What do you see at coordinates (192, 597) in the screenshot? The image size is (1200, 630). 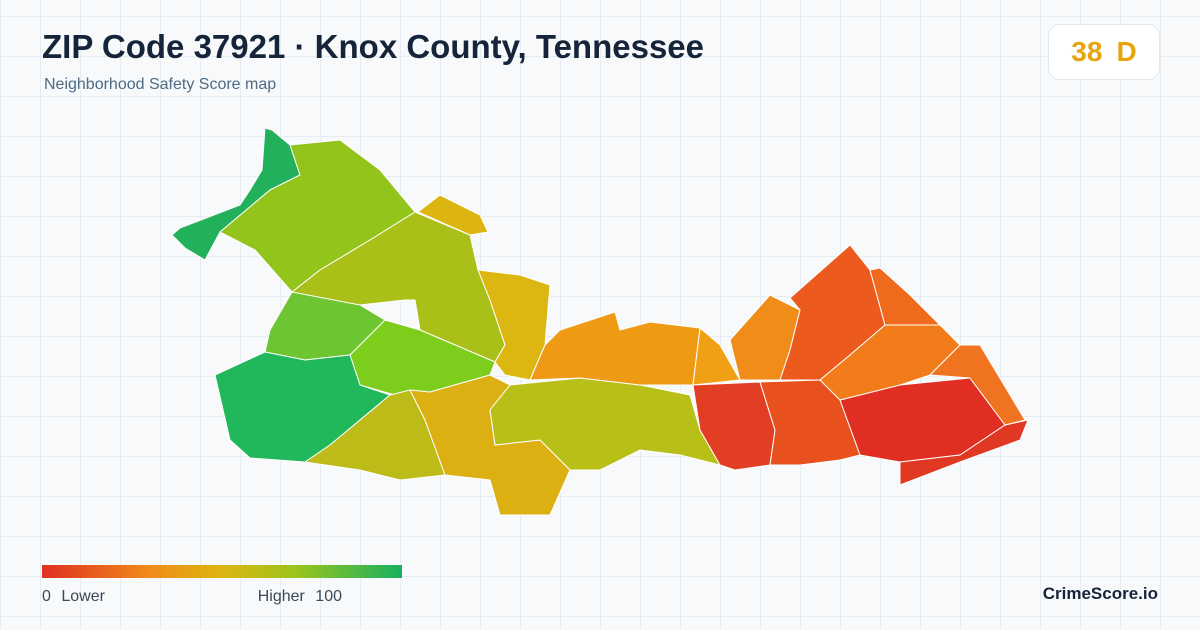 I see `legend-labels: 0 Lower Higher 100` at bounding box center [192, 597].